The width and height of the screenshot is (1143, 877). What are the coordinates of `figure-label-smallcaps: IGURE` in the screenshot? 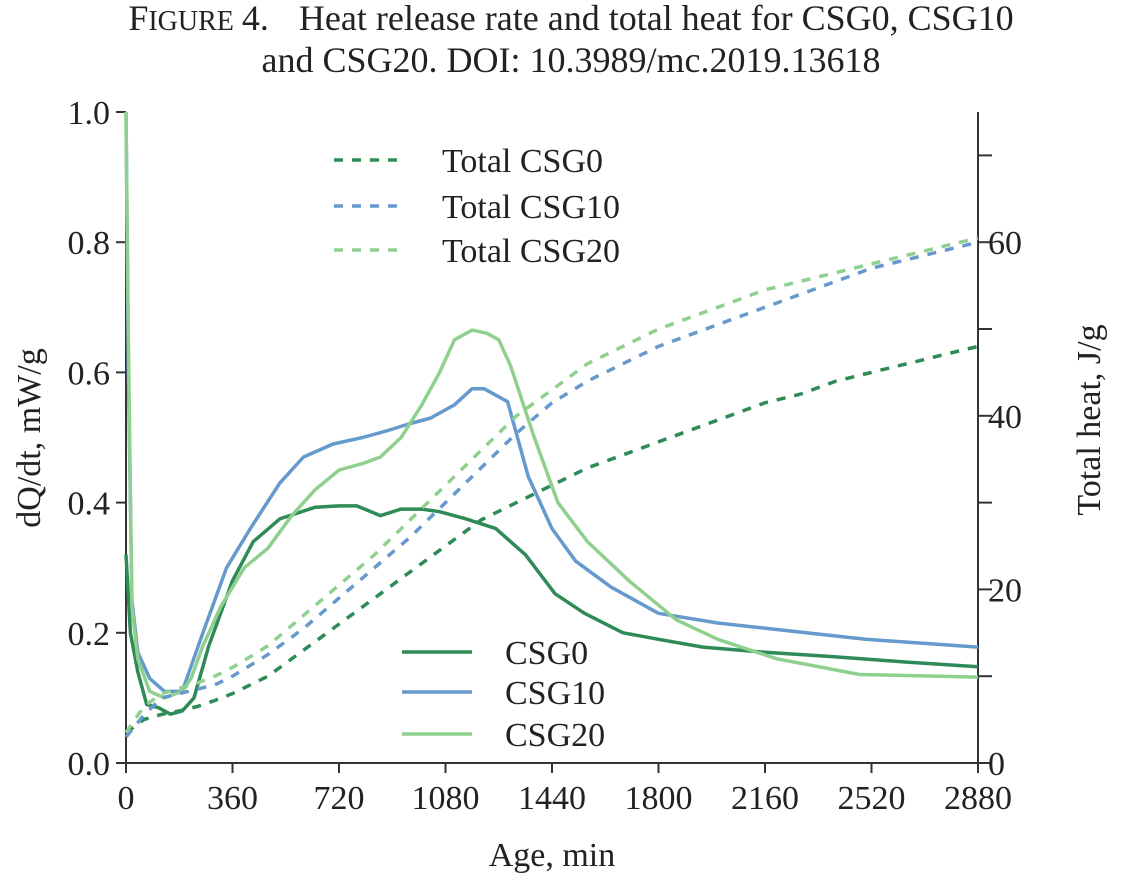 It's located at (191, 21).